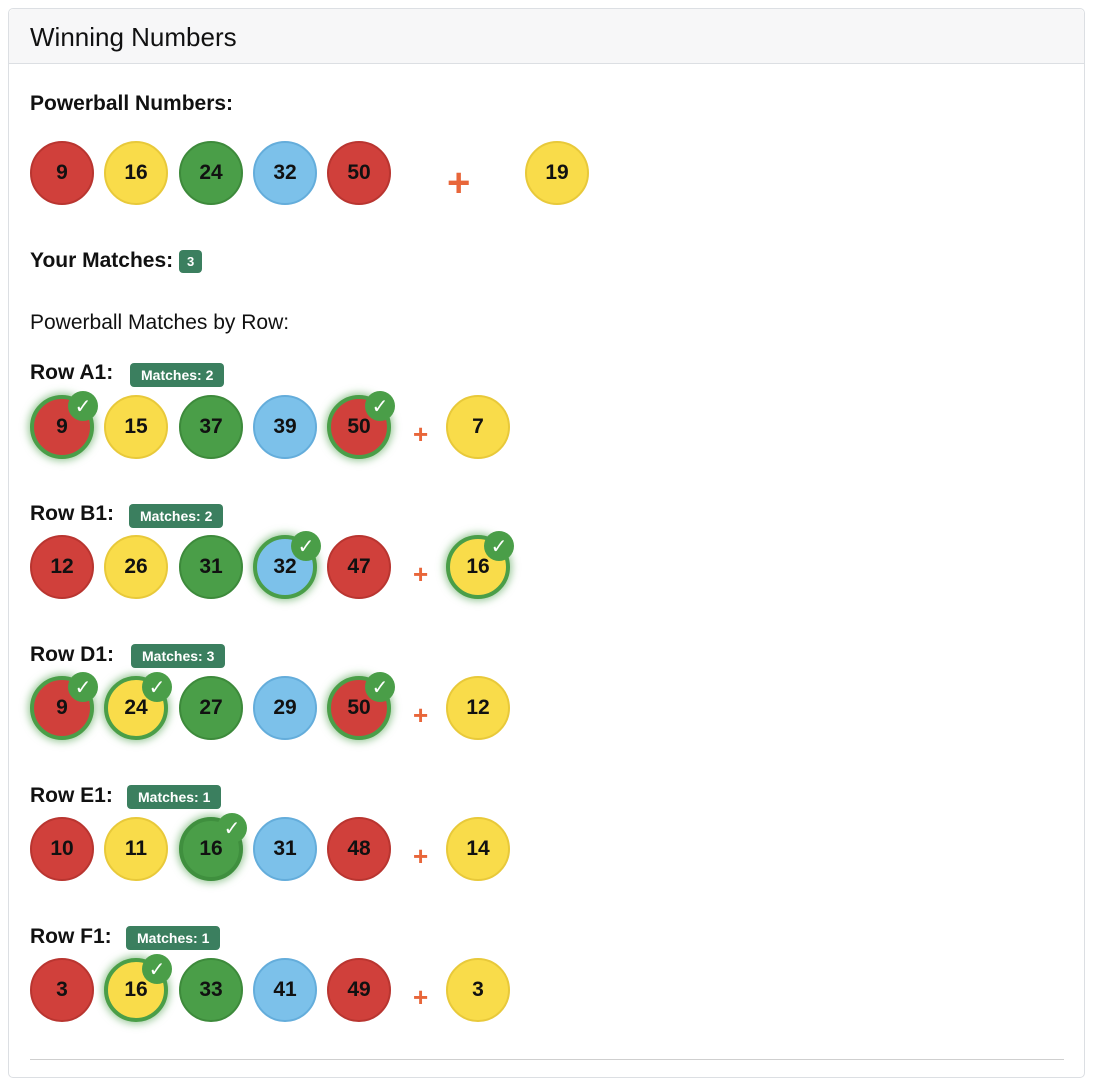 This screenshot has height=1078, width=1093. What do you see at coordinates (359, 849) in the screenshot?
I see `row-ball: 48` at bounding box center [359, 849].